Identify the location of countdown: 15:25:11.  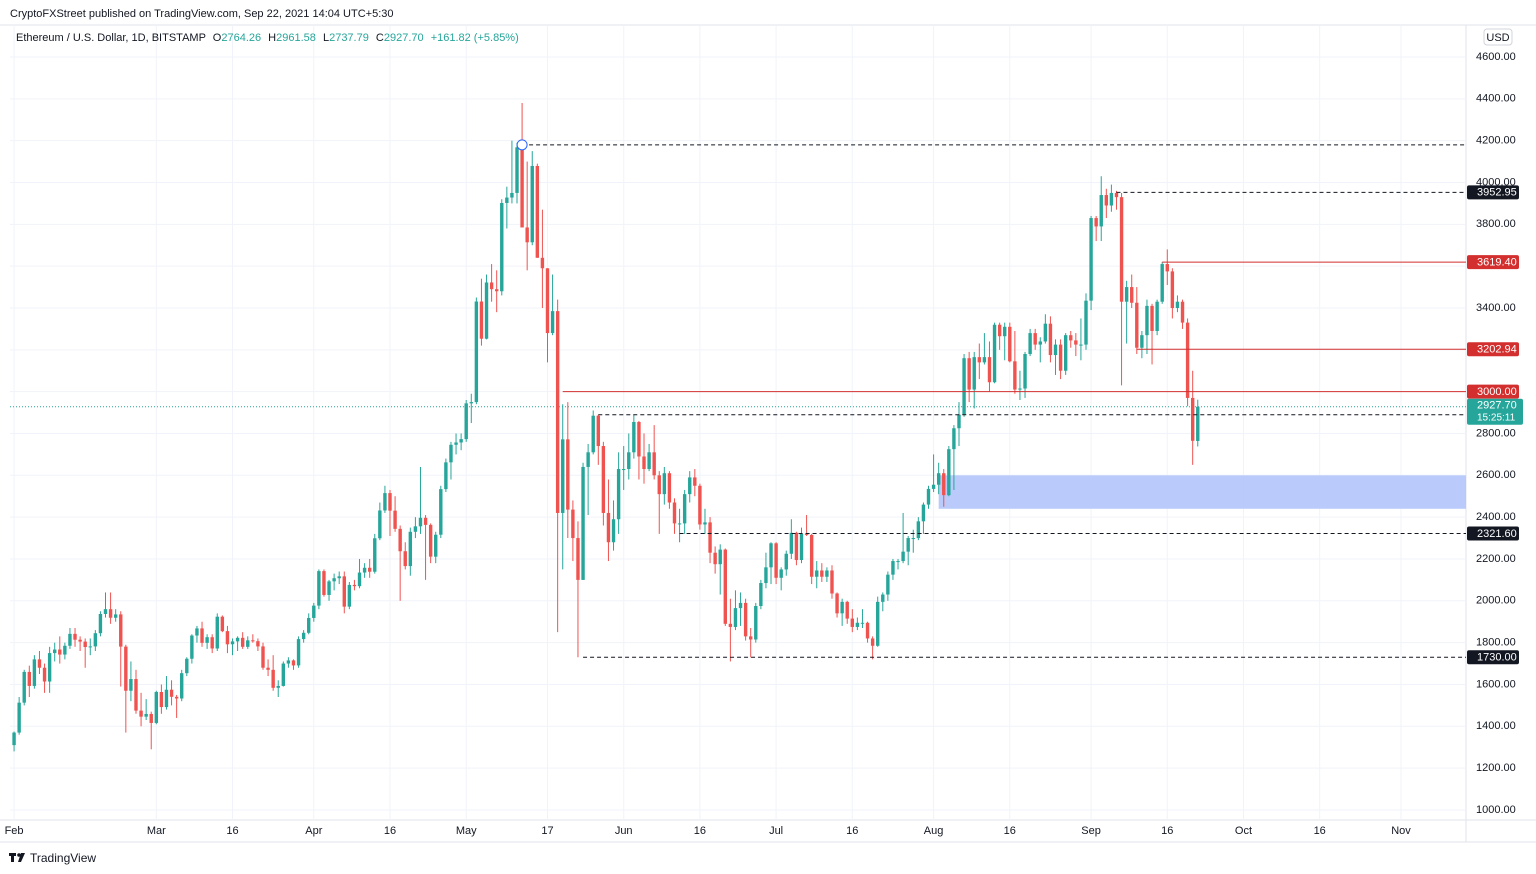
(1496, 417).